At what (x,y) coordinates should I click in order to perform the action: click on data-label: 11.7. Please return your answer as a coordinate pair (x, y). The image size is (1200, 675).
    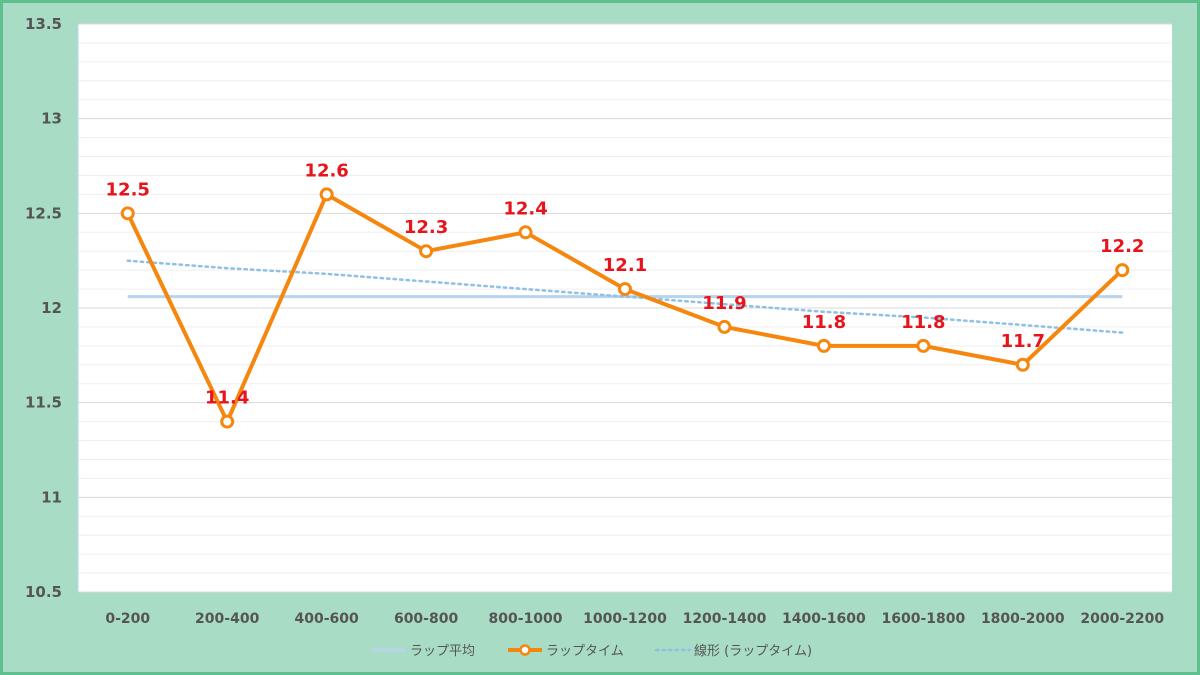
    Looking at the image, I should click on (1023, 341).